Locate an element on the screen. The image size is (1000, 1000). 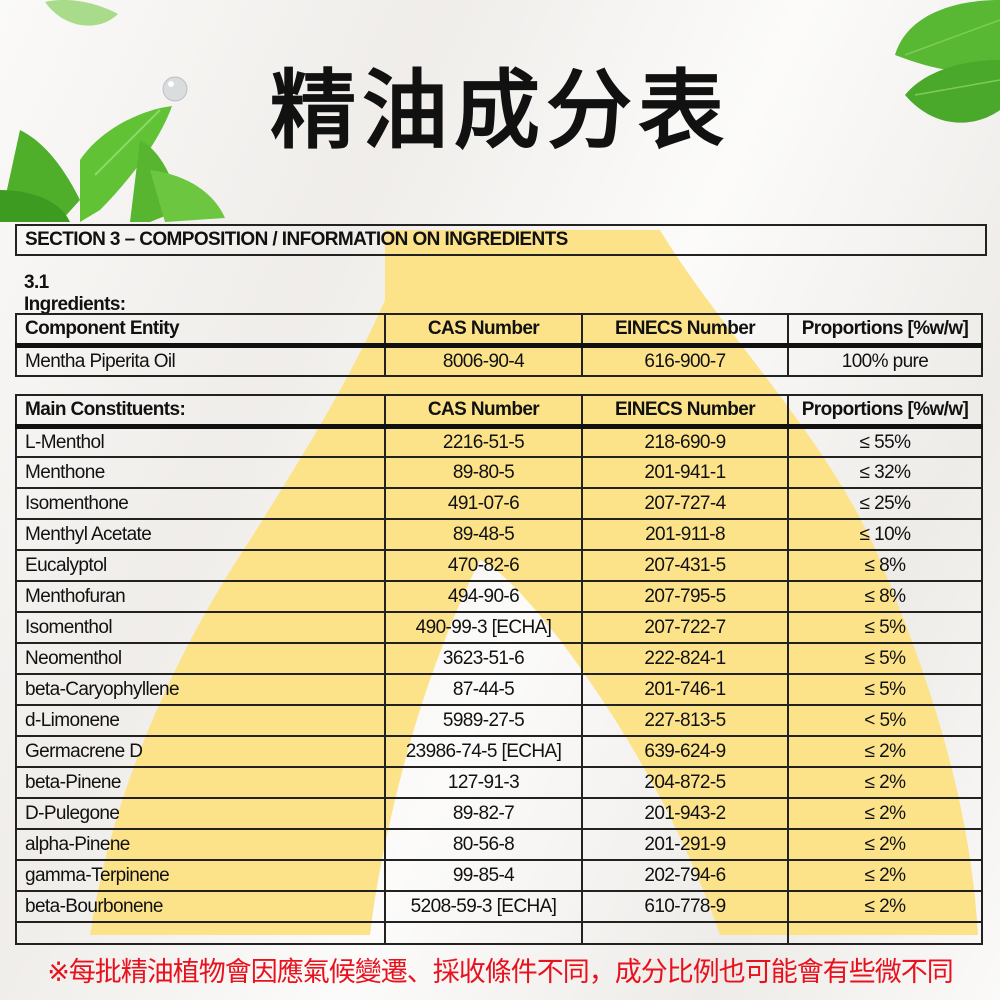
cell-cas: 5208-59-3 [ECHA] is located at coordinates (483, 906).